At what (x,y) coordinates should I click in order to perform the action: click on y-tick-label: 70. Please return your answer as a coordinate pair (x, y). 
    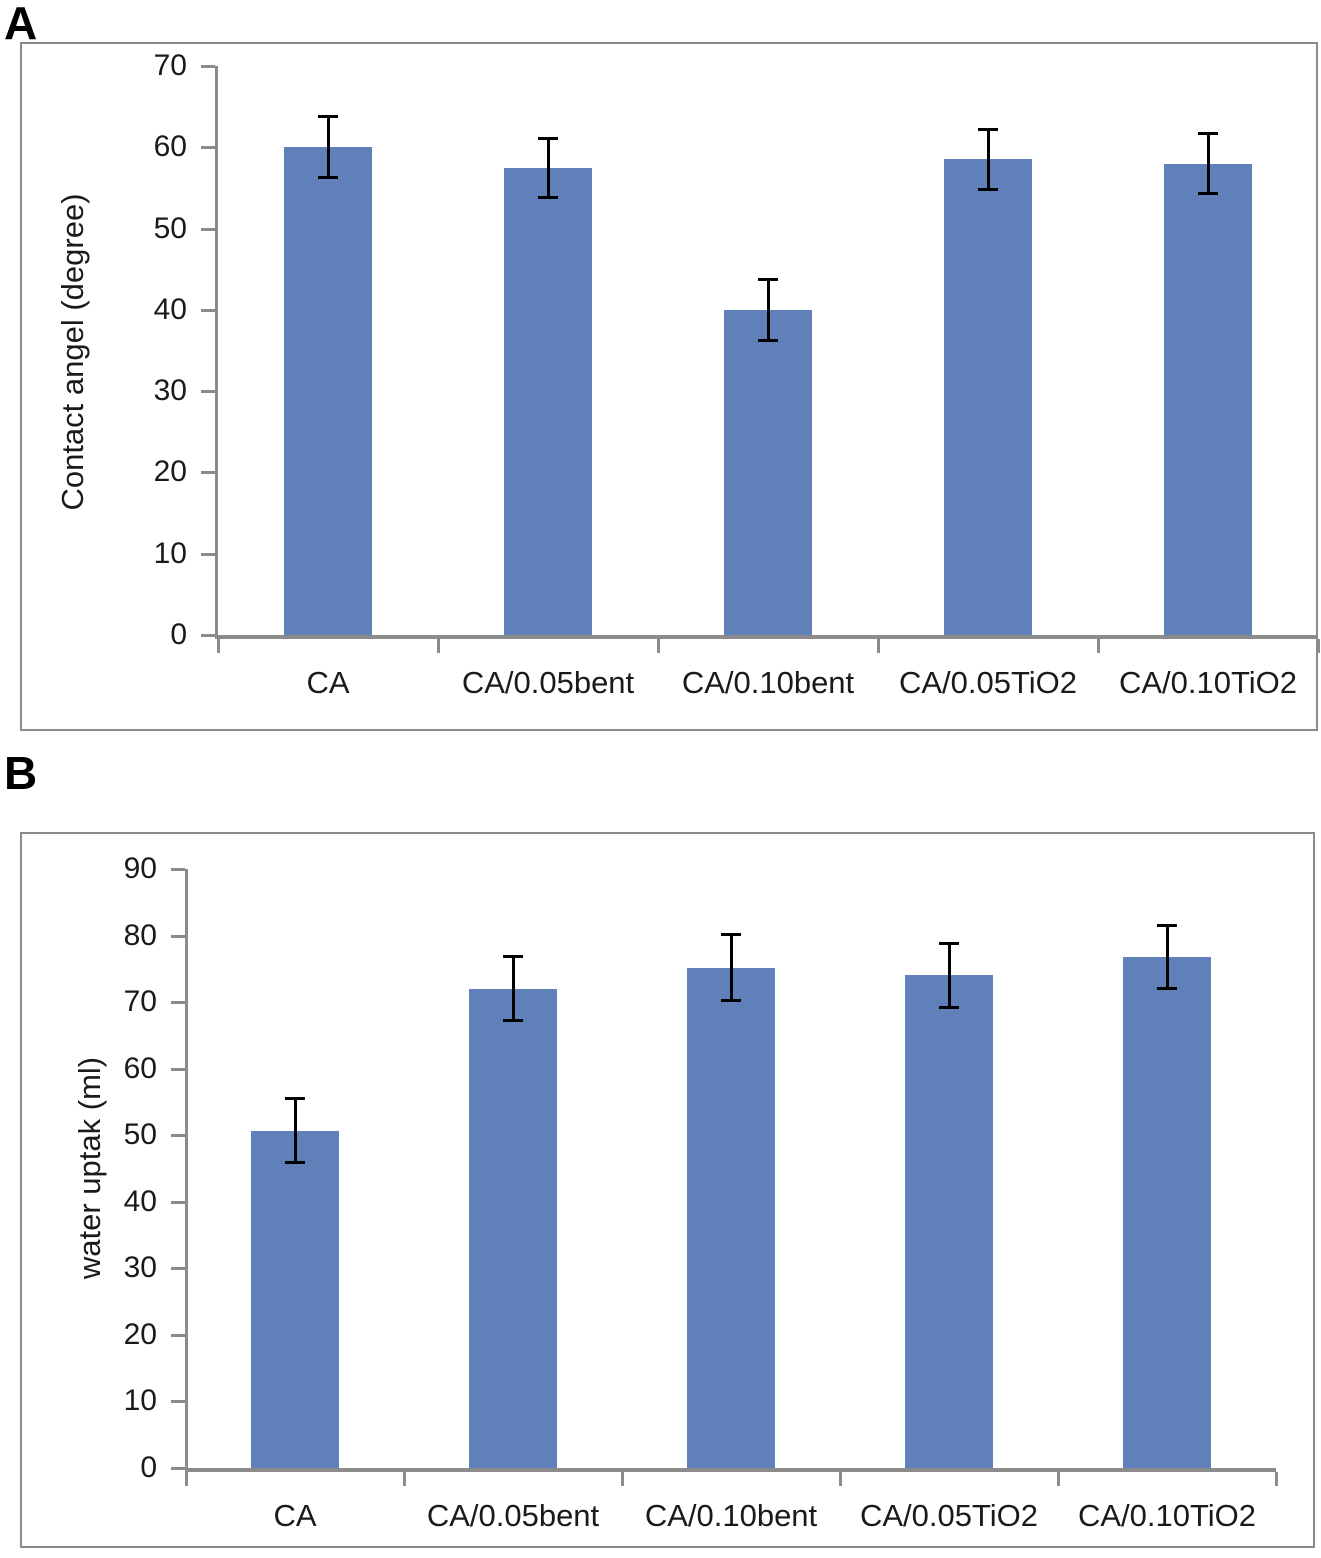
    Looking at the image, I should click on (170, 65).